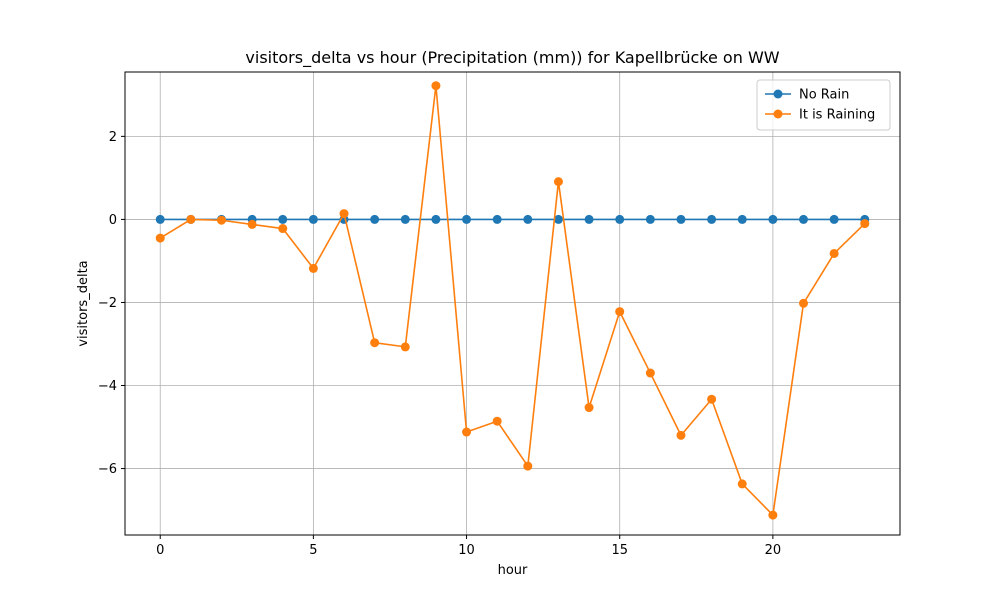 The height and width of the screenshot is (600, 1000). I want to click on y-tick-label: 2, so click(113, 137).